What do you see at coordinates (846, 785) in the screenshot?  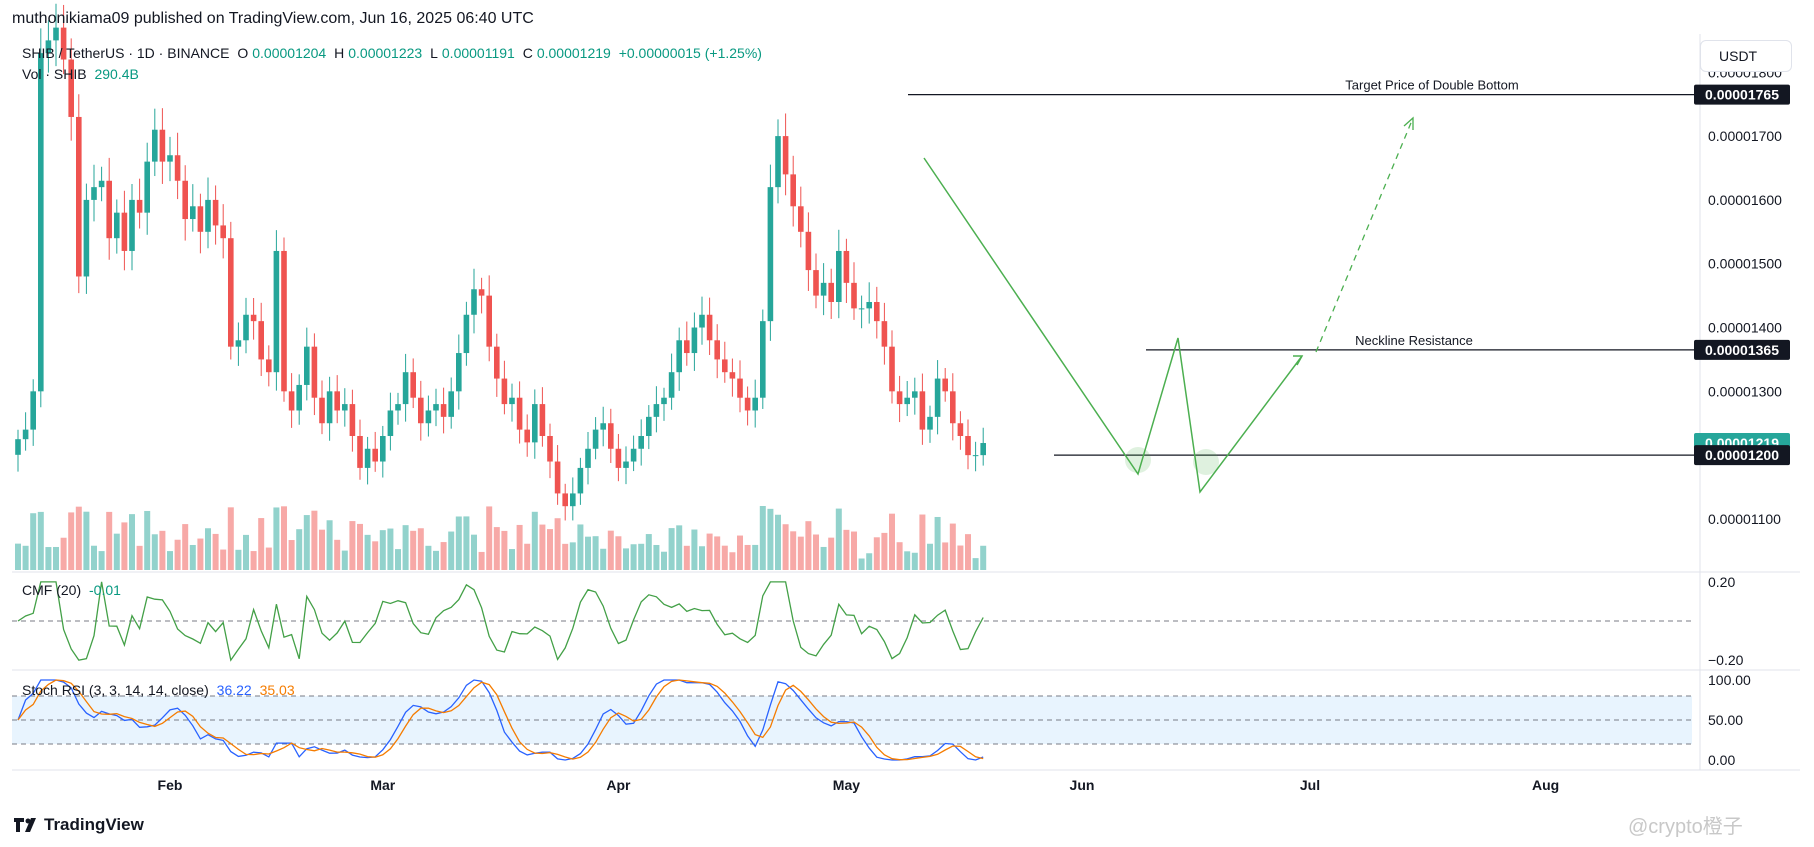 I see `time-tick-label: May` at bounding box center [846, 785].